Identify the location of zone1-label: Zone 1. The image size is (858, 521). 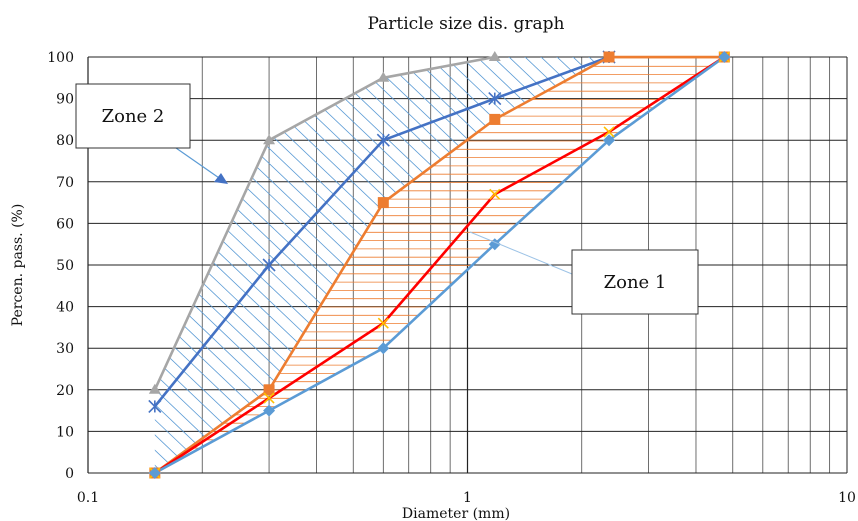
(635, 282).